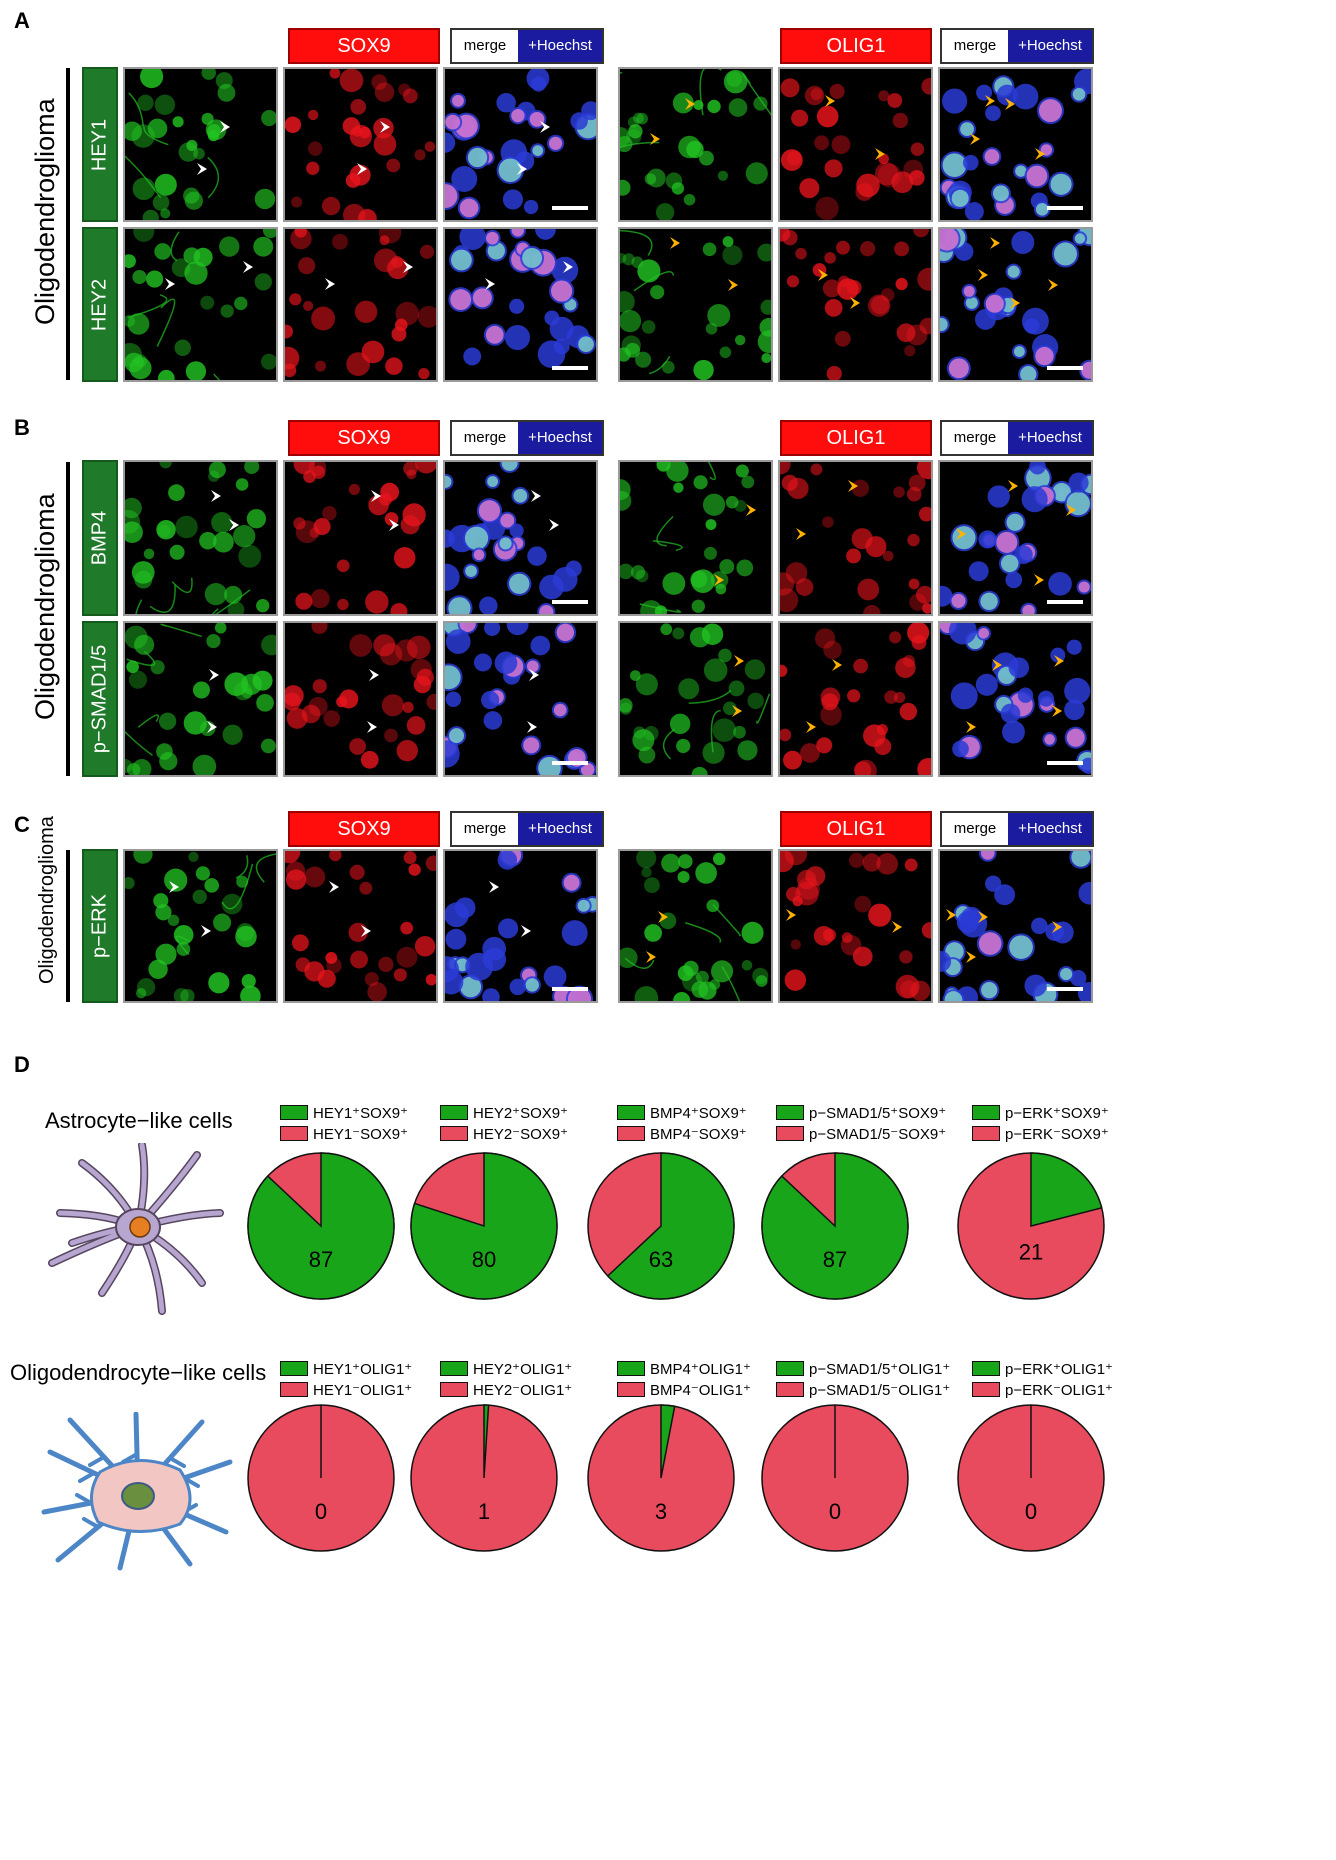 The image size is (1336, 1860). What do you see at coordinates (861, 1123) in the screenshot?
I see `pie-legend: p−SMAD1/5⁺SOX9⁺ p−SMAD1/5⁻SOX9⁺` at bounding box center [861, 1123].